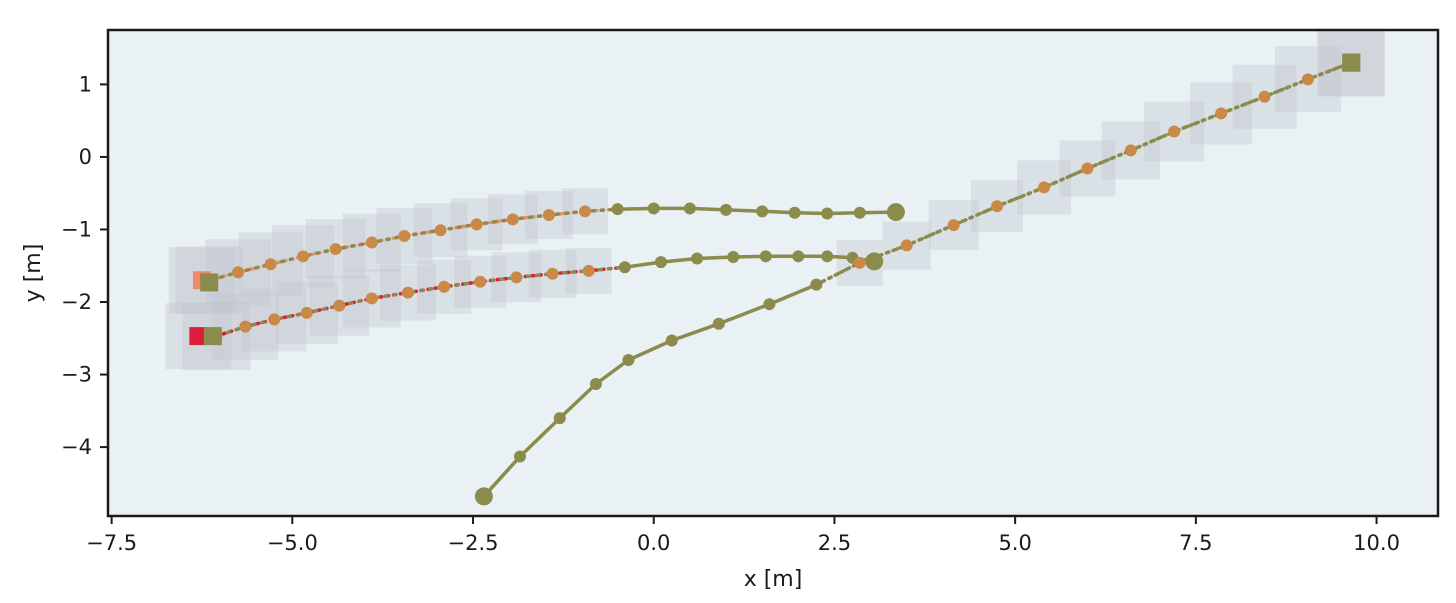 The image size is (1456, 603). Describe the element at coordinates (834, 543) in the screenshot. I see `x-tick-label: 2.5` at that location.